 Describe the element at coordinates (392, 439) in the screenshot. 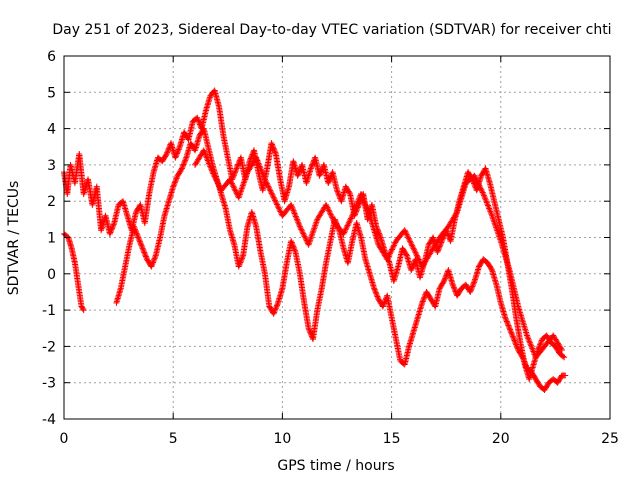

I see `x-tick-label: 15` at that location.